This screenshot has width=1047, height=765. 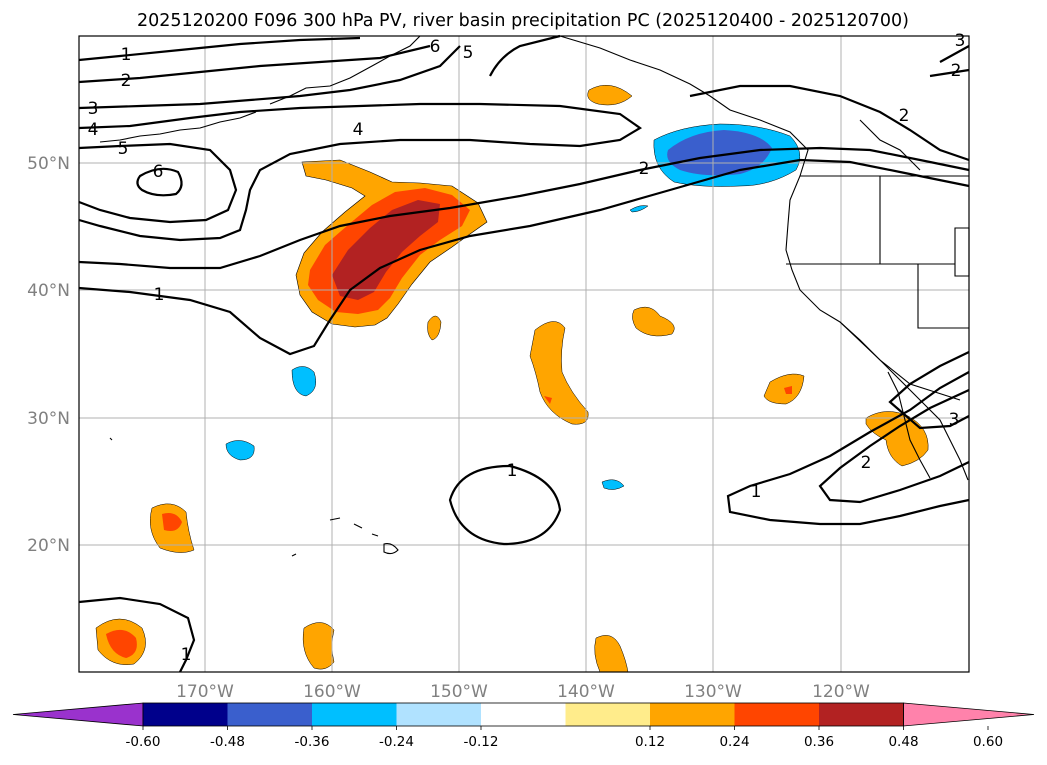 What do you see at coordinates (48, 355) in the screenshot?
I see `latitude-labels: 50°N 40°N 30°N 20°N` at bounding box center [48, 355].